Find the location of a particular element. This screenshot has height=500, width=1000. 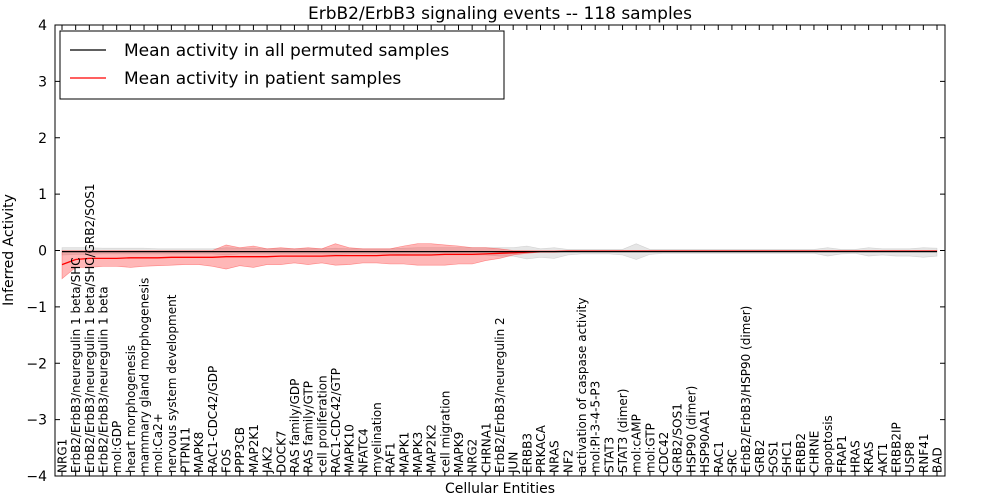

x-tick-label: USP8 is located at coordinates (910, 457).